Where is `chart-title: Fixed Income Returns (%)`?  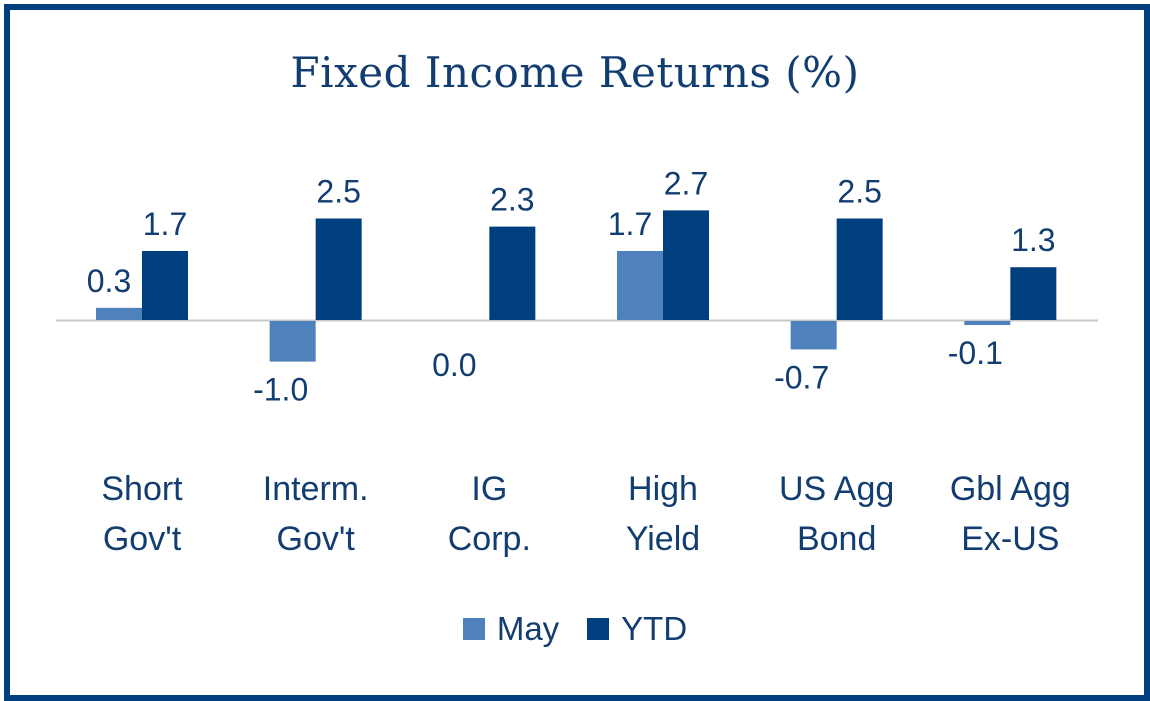 chart-title: Fixed Income Returns (%) is located at coordinates (575, 72).